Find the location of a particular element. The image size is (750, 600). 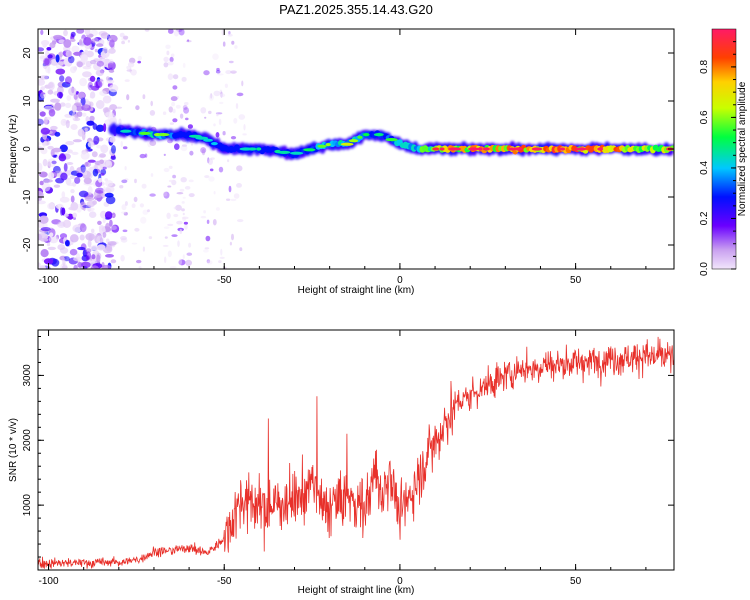

x-tick-label: 0 is located at coordinates (400, 280).